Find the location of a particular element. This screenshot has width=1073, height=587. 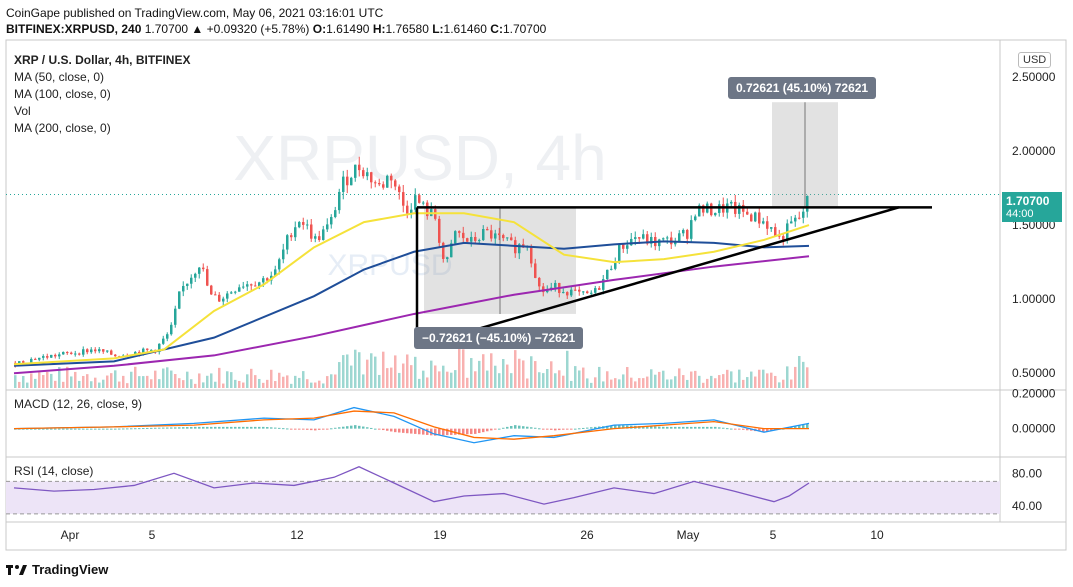

footer-brand: TradingView is located at coordinates (70, 569).